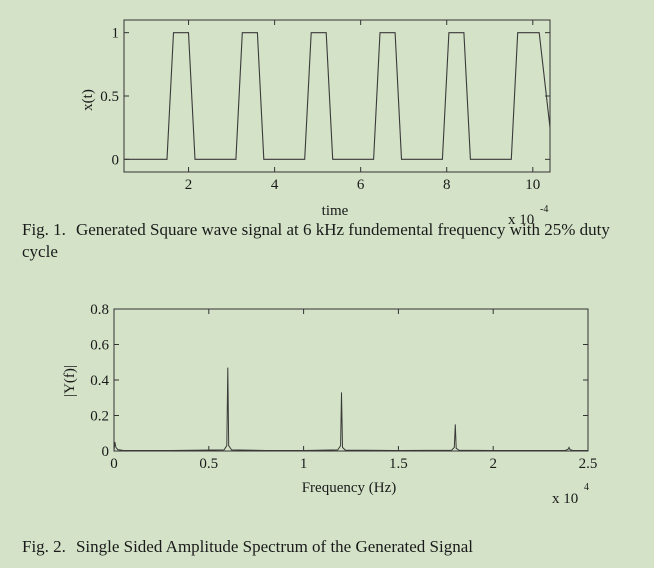 This screenshot has height=568, width=654. Describe the element at coordinates (565, 499) in the screenshot. I see `plot2-x-multiplier: x 10` at that location.